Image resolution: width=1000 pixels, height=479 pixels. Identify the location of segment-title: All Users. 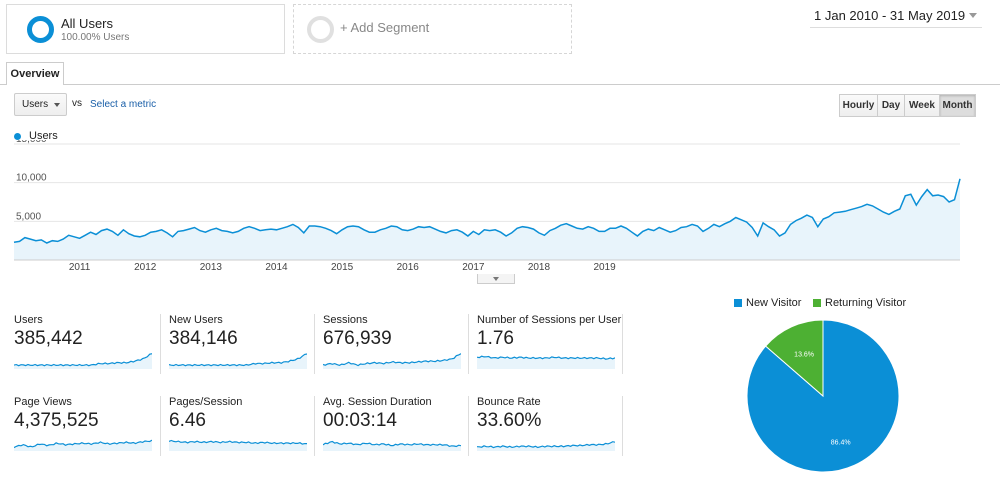
(87, 23).